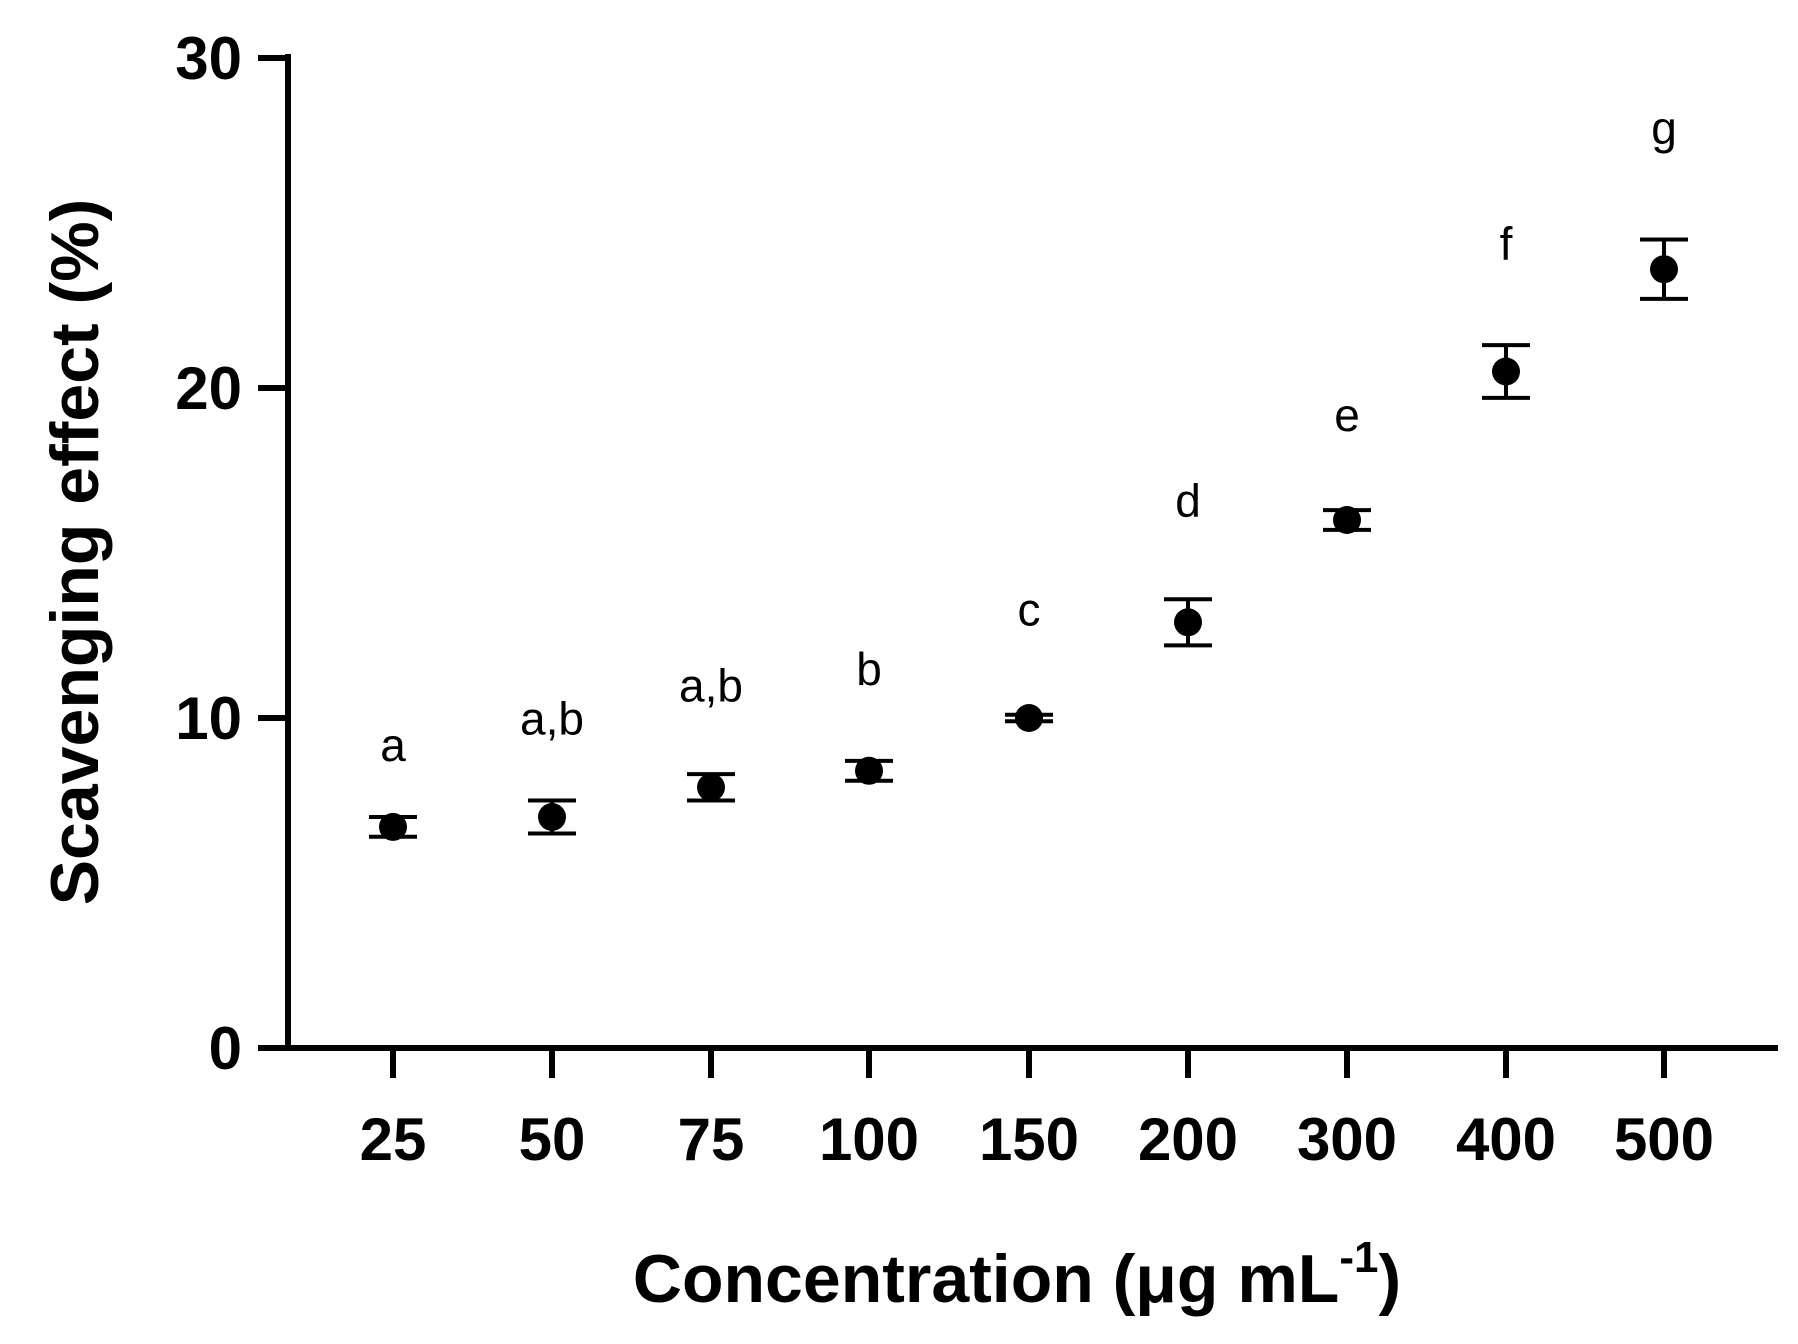 This screenshot has width=1798, height=1344. I want to click on significance-letter: e, so click(1347, 415).